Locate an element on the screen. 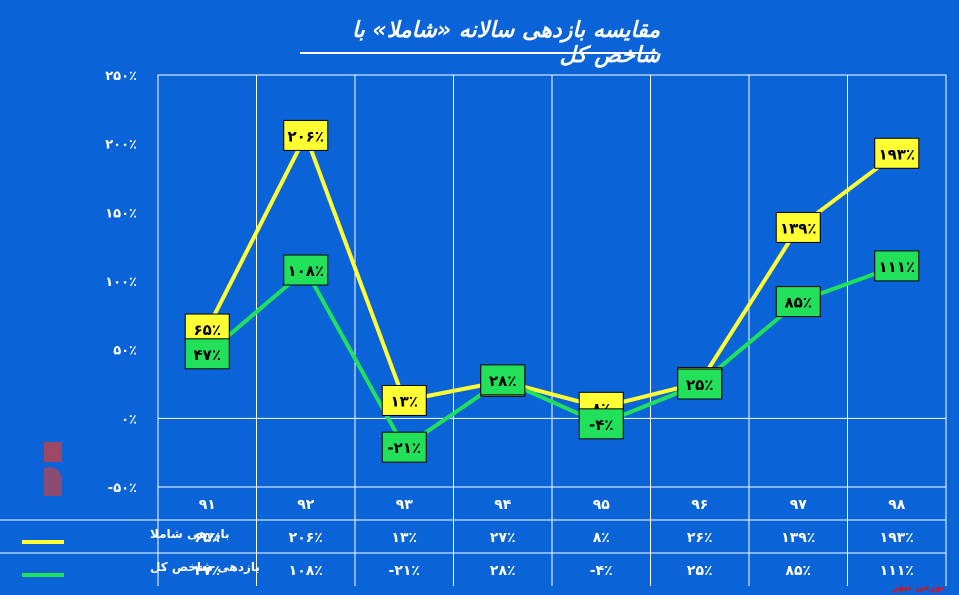 This screenshot has width=959, height=595. table-cell-value: ۱۳۹٪ is located at coordinates (798, 538).